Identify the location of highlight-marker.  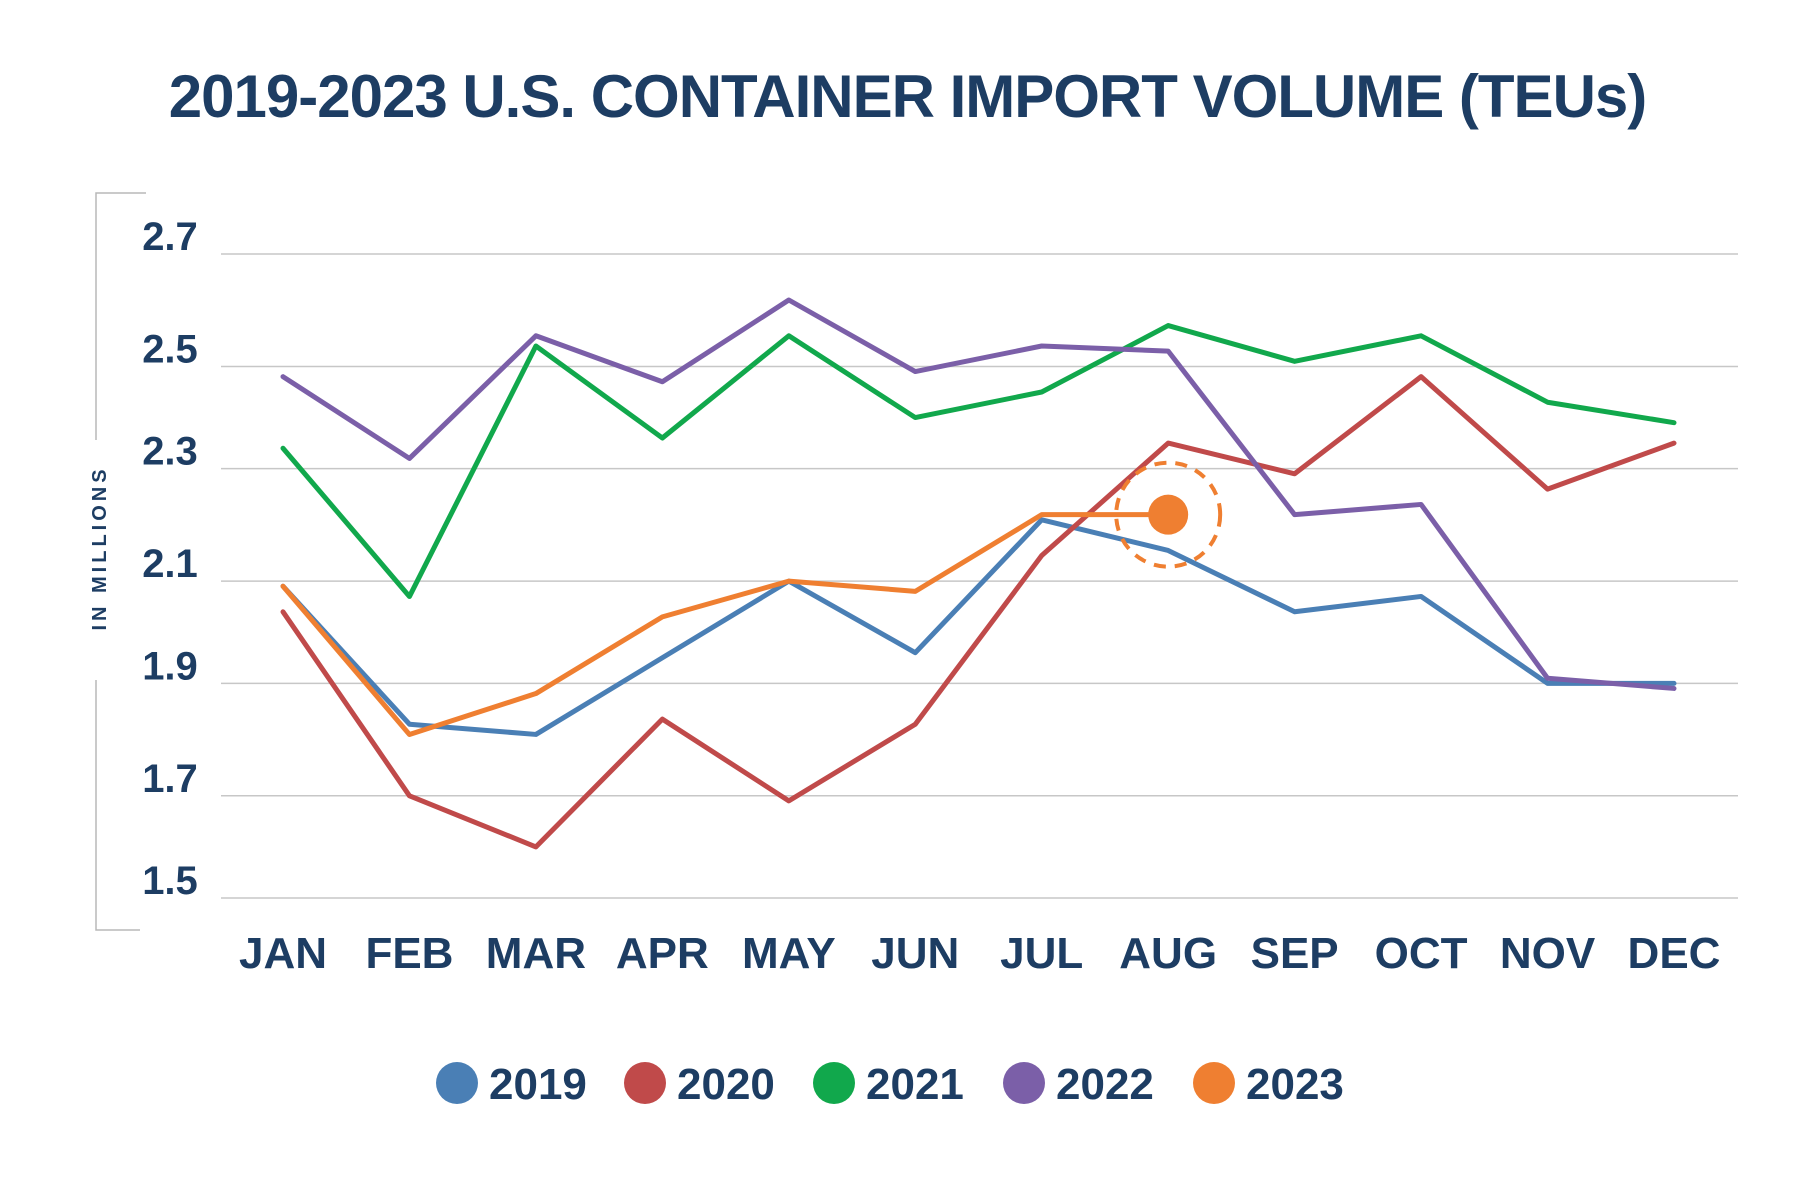
(1168, 514).